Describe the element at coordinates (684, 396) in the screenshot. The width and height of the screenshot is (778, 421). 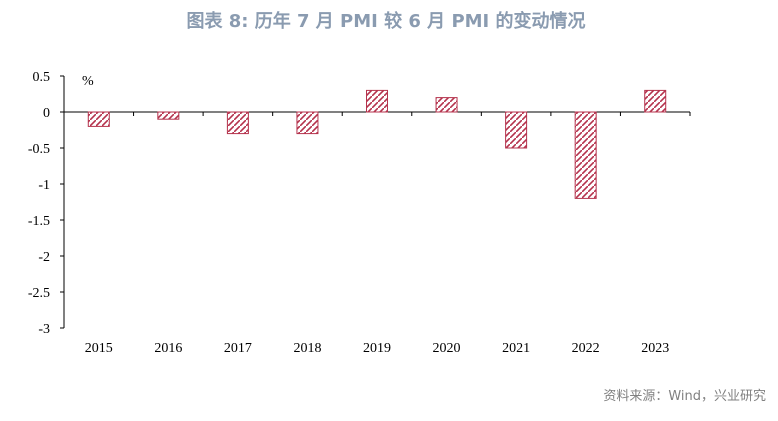
I see `source-note: 资料来源：Wind，兴业研究` at that location.